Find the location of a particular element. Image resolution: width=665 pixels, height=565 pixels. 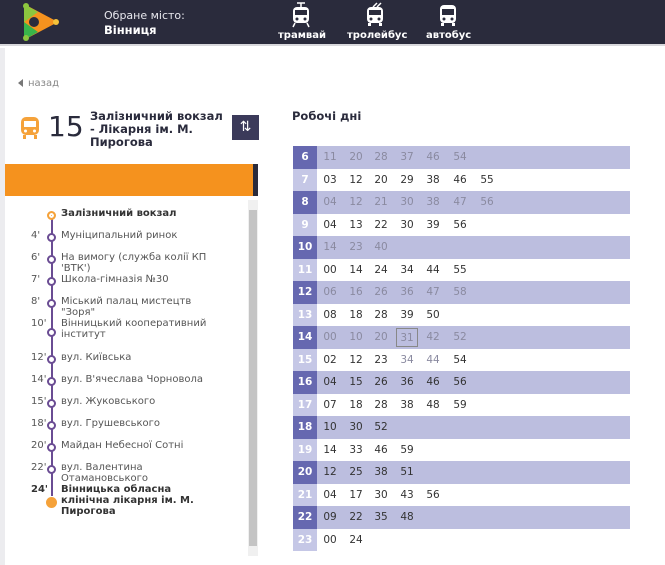

back-link: назад is located at coordinates (38, 83).